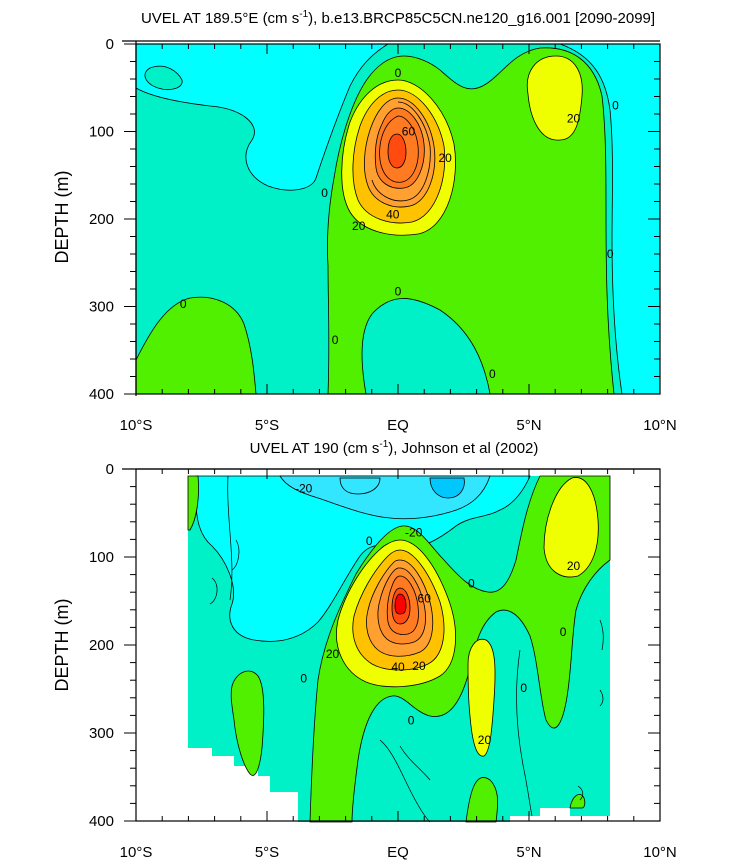  I want to click on top-contour-lines, so click(401, 151).